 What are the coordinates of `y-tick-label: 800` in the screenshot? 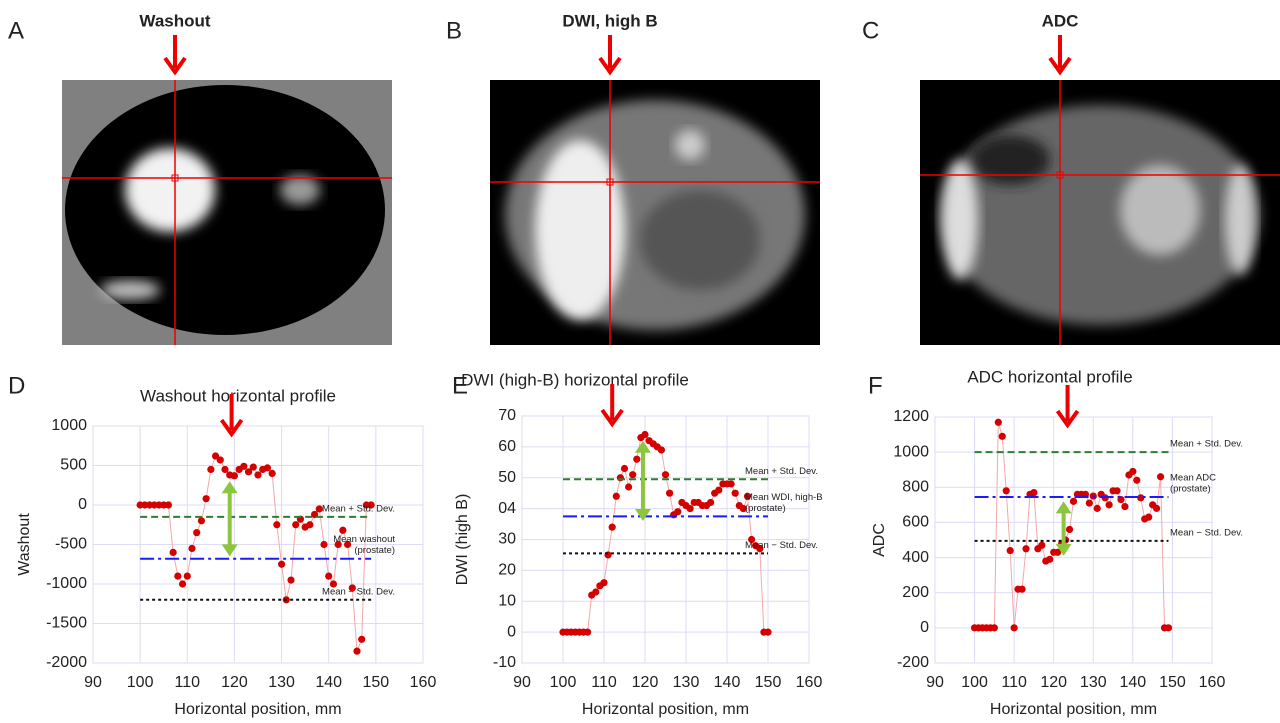 It's located at (915, 487).